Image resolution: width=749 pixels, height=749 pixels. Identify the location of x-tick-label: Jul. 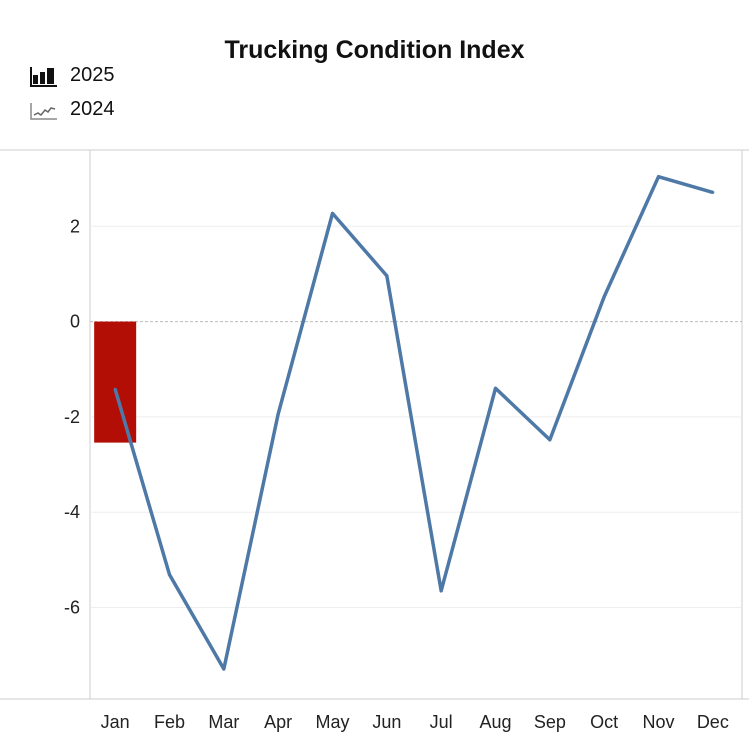
(441, 722).